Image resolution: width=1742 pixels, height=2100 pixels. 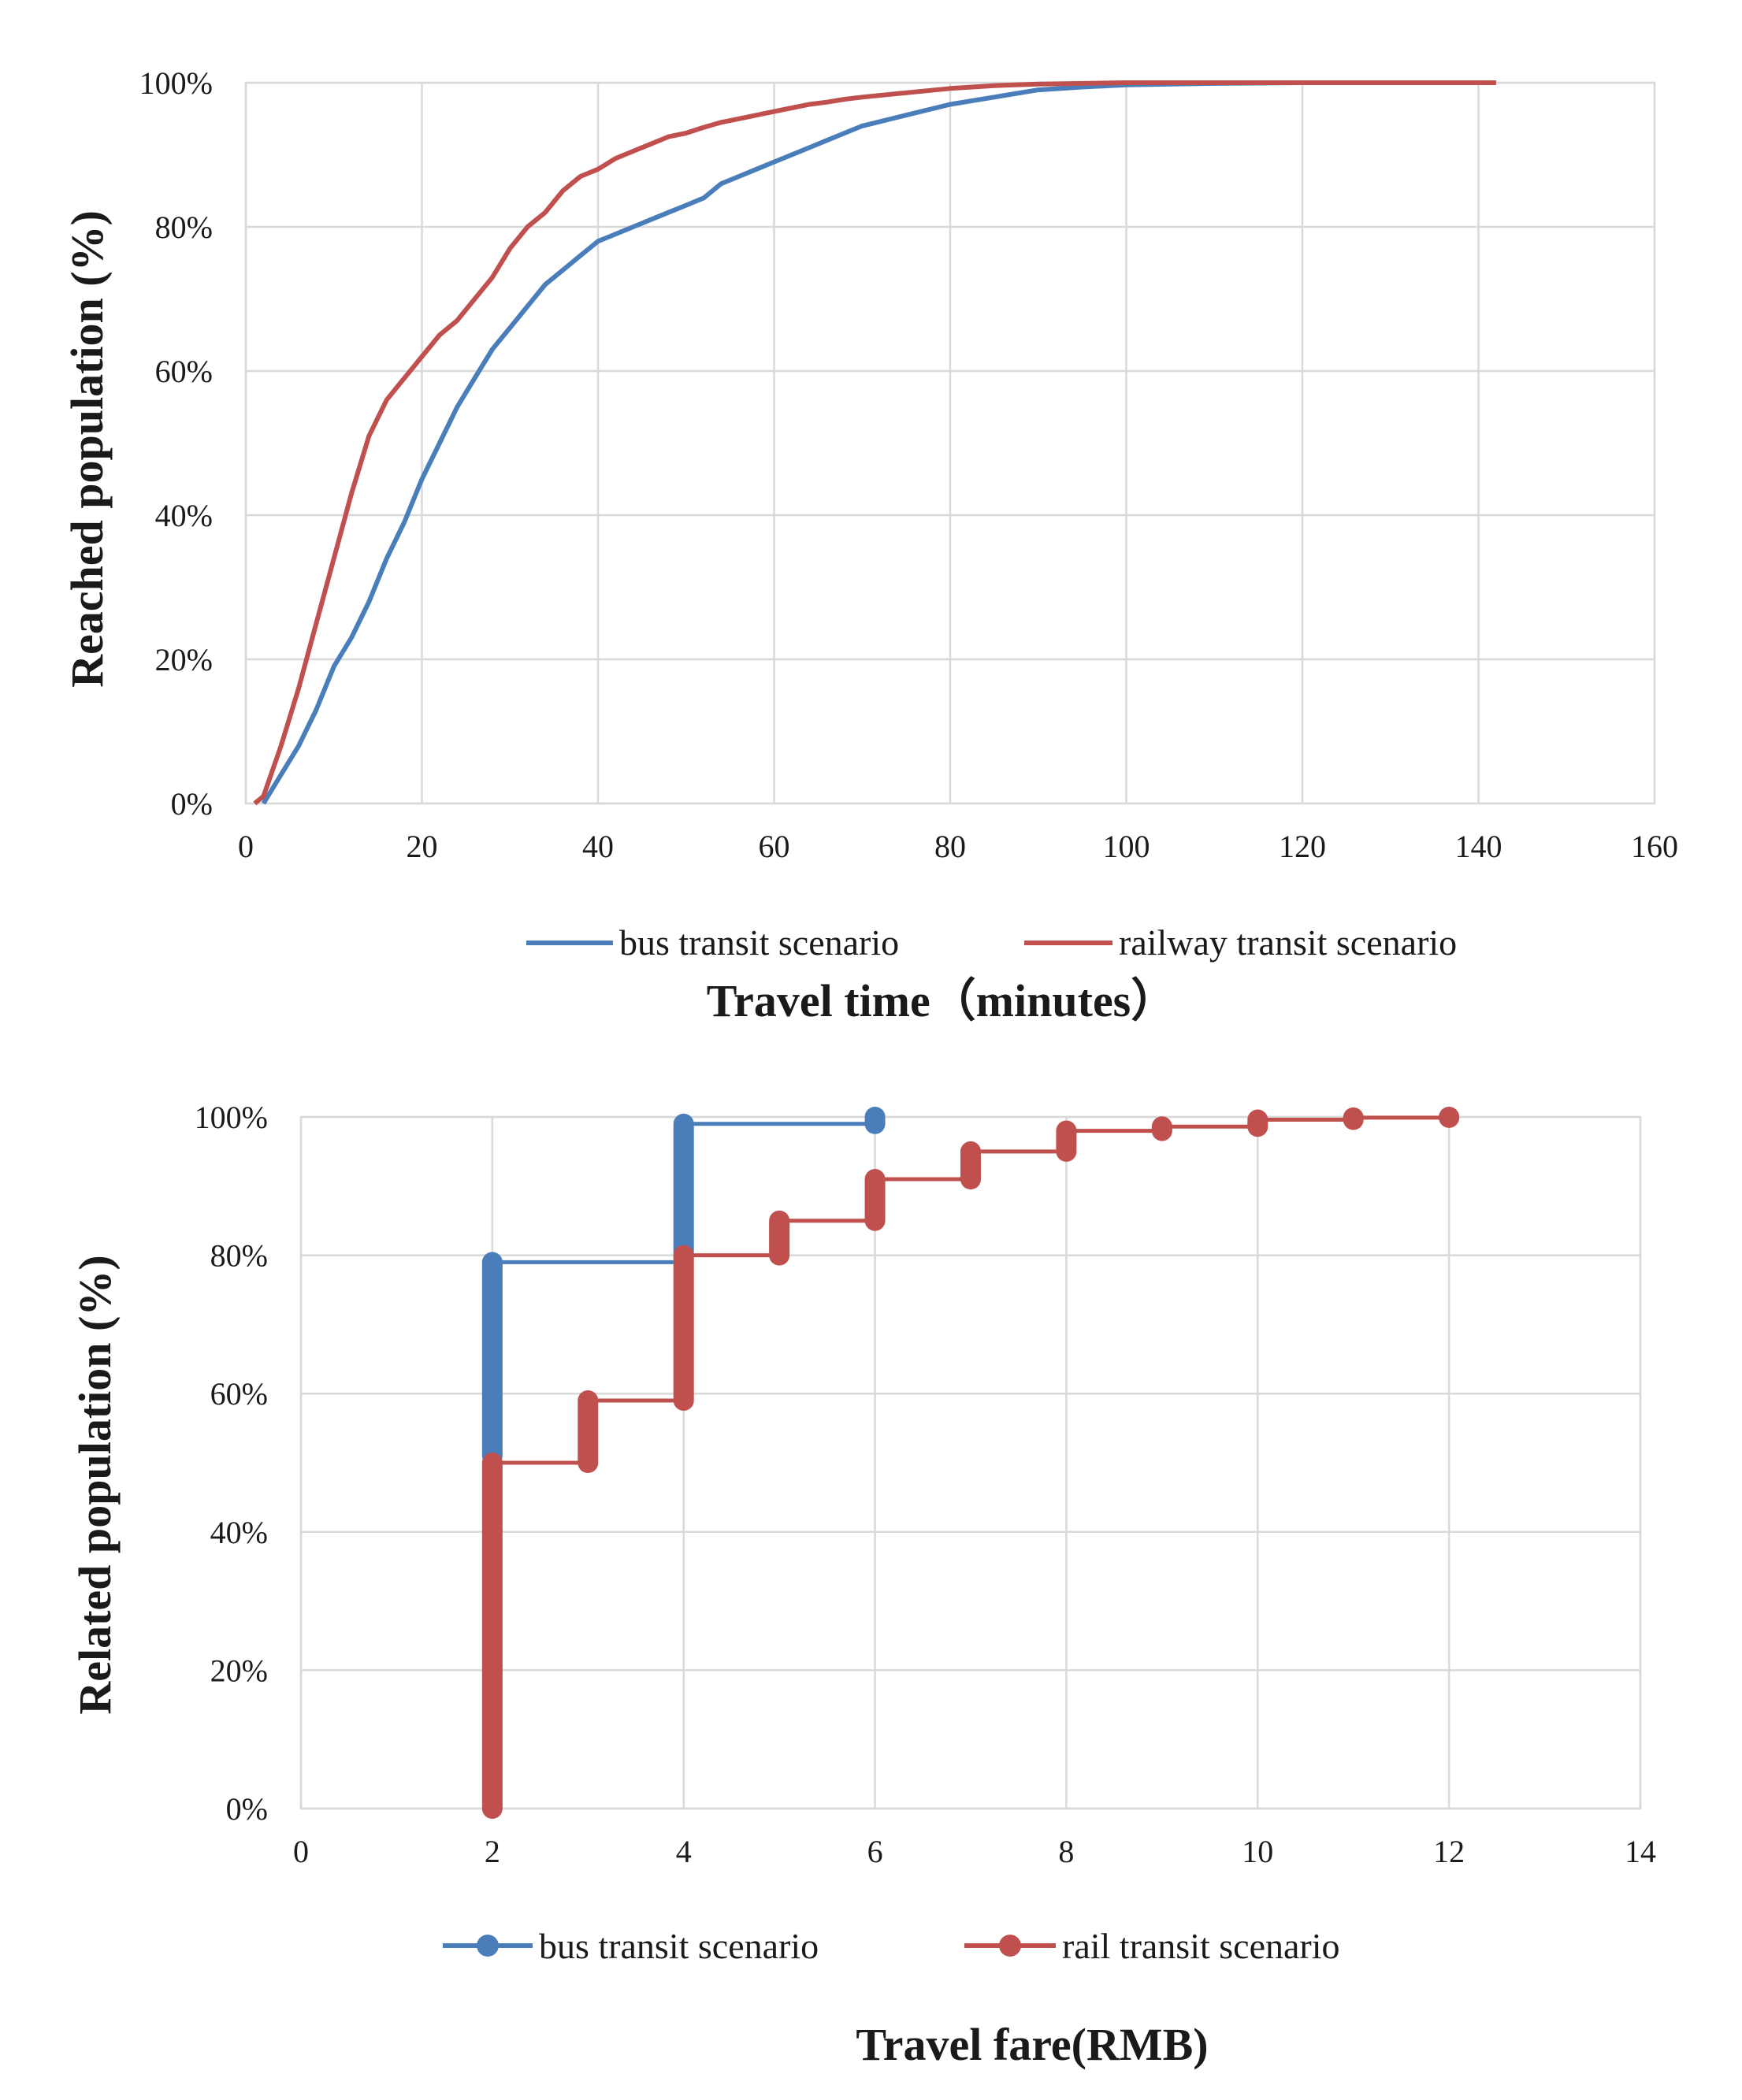 What do you see at coordinates (239, 1256) in the screenshot?
I see `c2-y-tick-80pct: 80%` at bounding box center [239, 1256].